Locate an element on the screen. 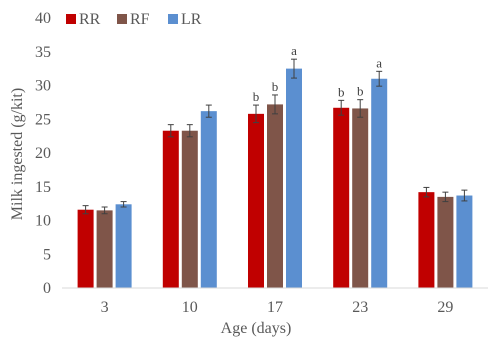  y-tick-label: 15 is located at coordinates (43, 187).